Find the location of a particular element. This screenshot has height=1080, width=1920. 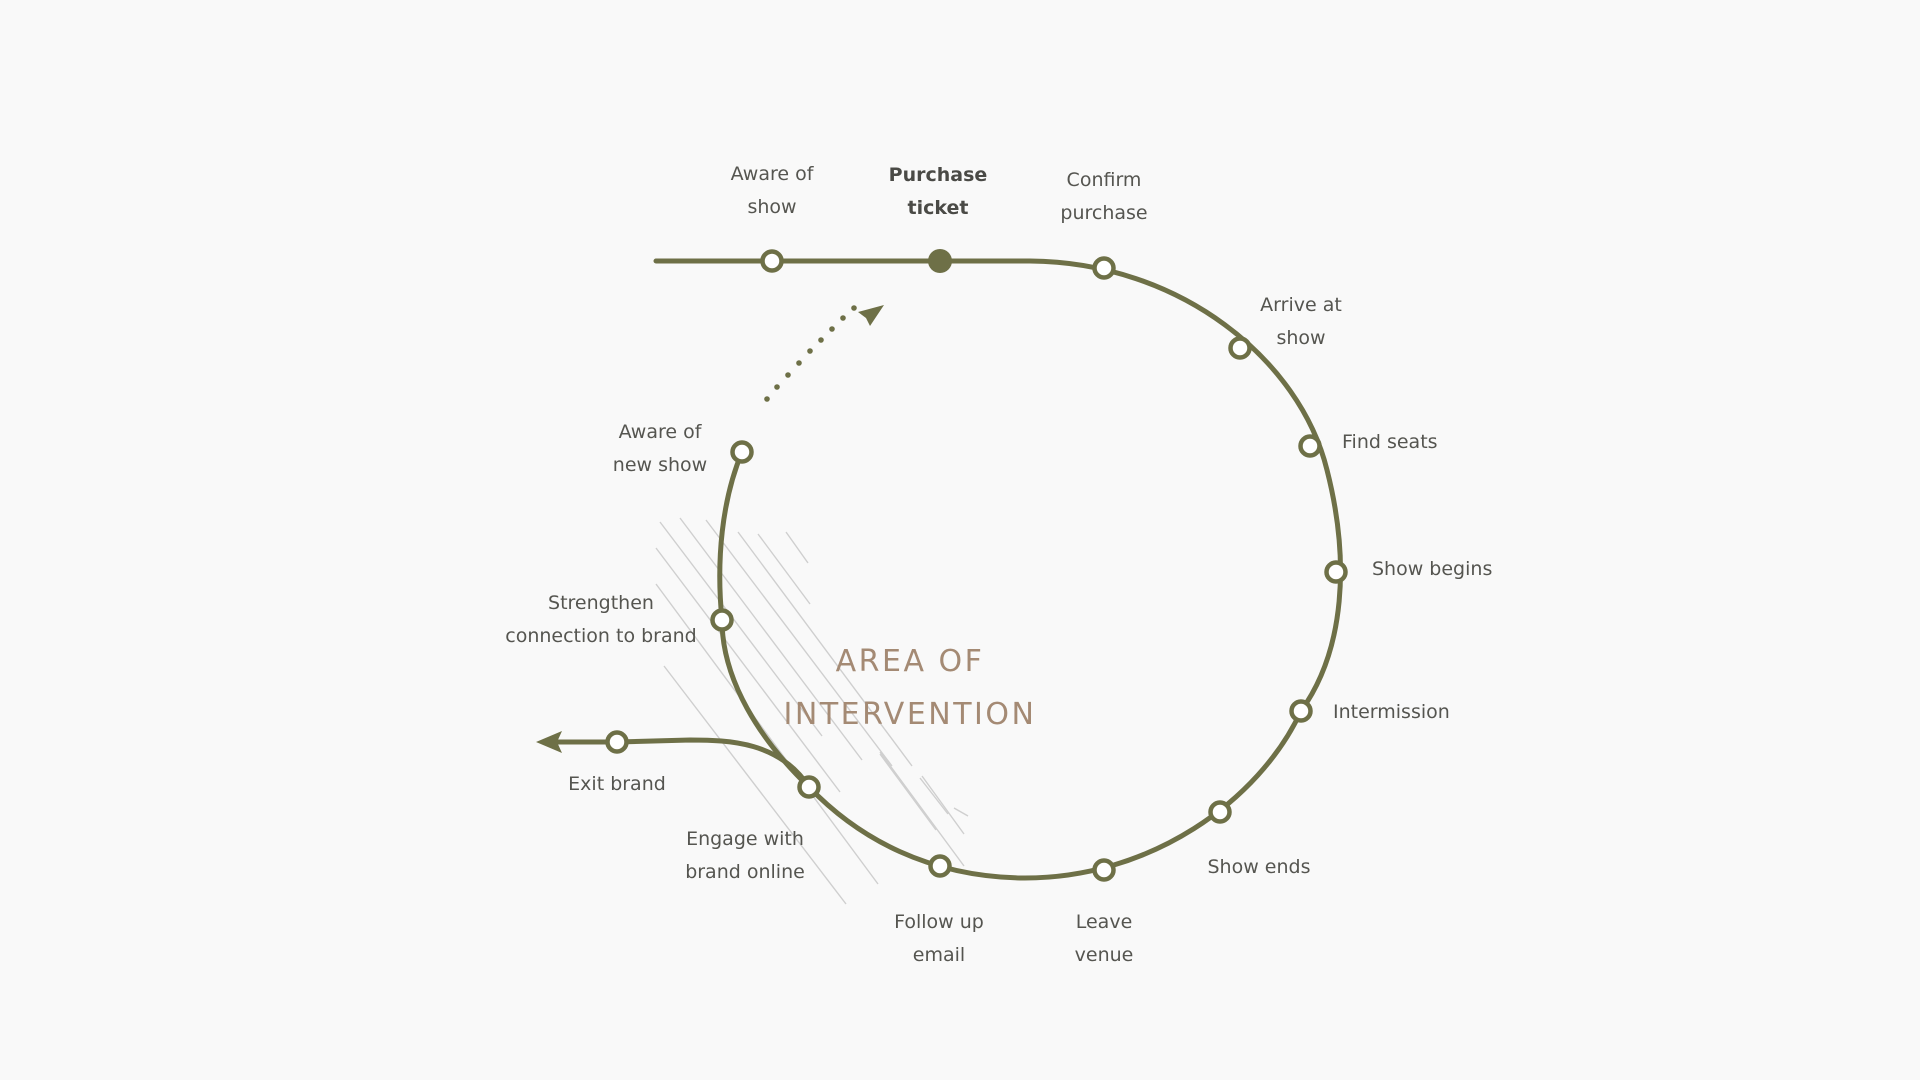

area-of-intervention-text: AREA OF is located at coordinates (910, 661).